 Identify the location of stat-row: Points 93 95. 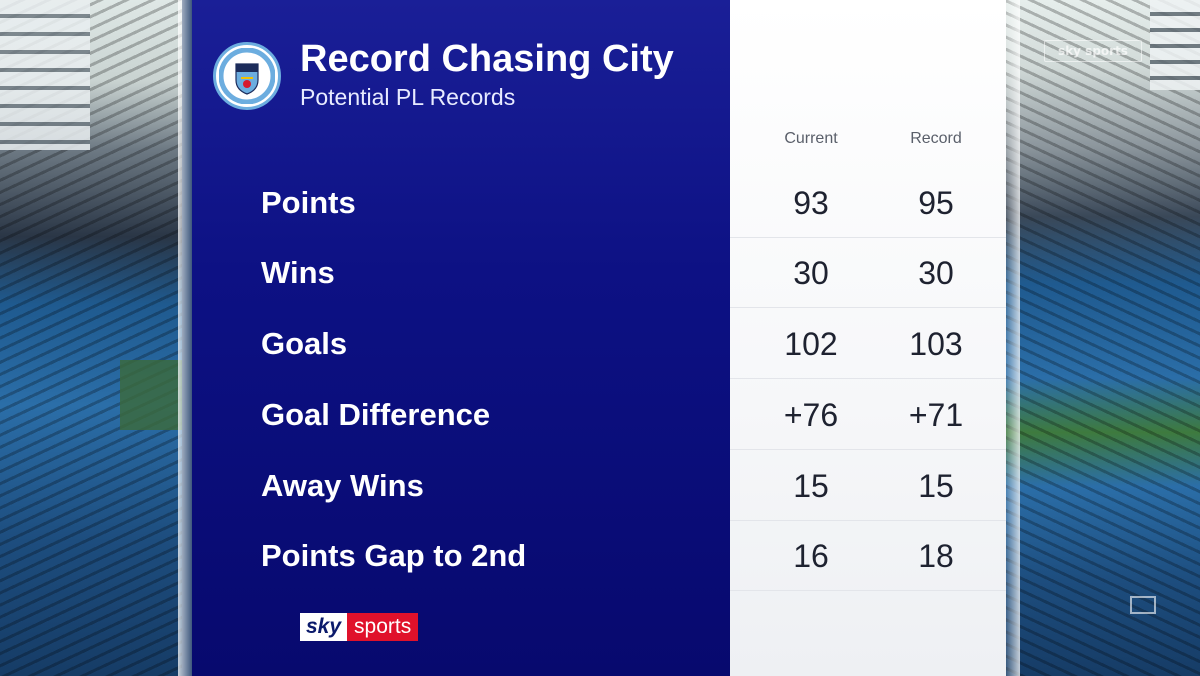
(599, 203).